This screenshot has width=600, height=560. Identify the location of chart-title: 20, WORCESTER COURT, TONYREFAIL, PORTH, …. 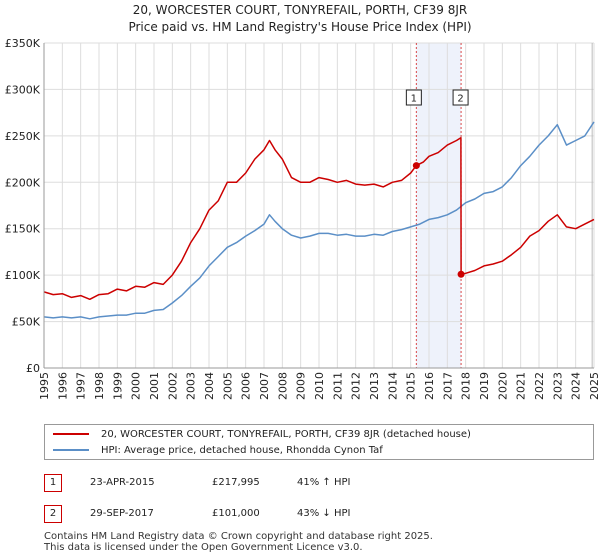
(300, 19).